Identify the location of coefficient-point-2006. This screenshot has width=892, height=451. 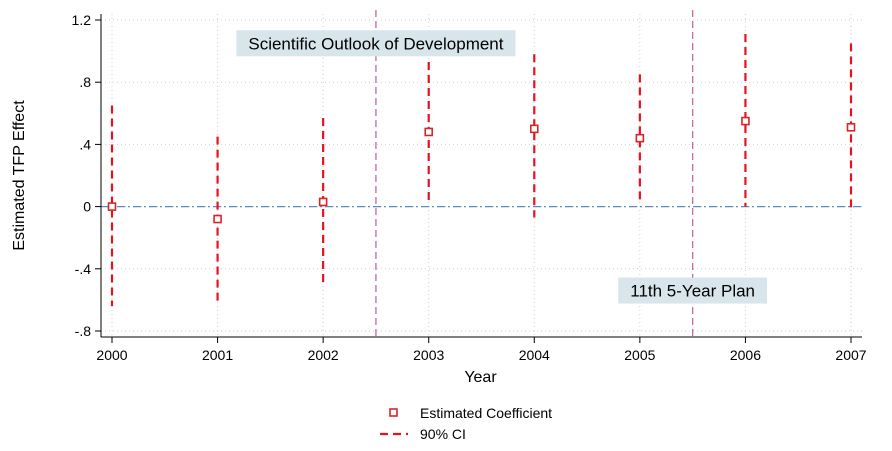
(745, 121).